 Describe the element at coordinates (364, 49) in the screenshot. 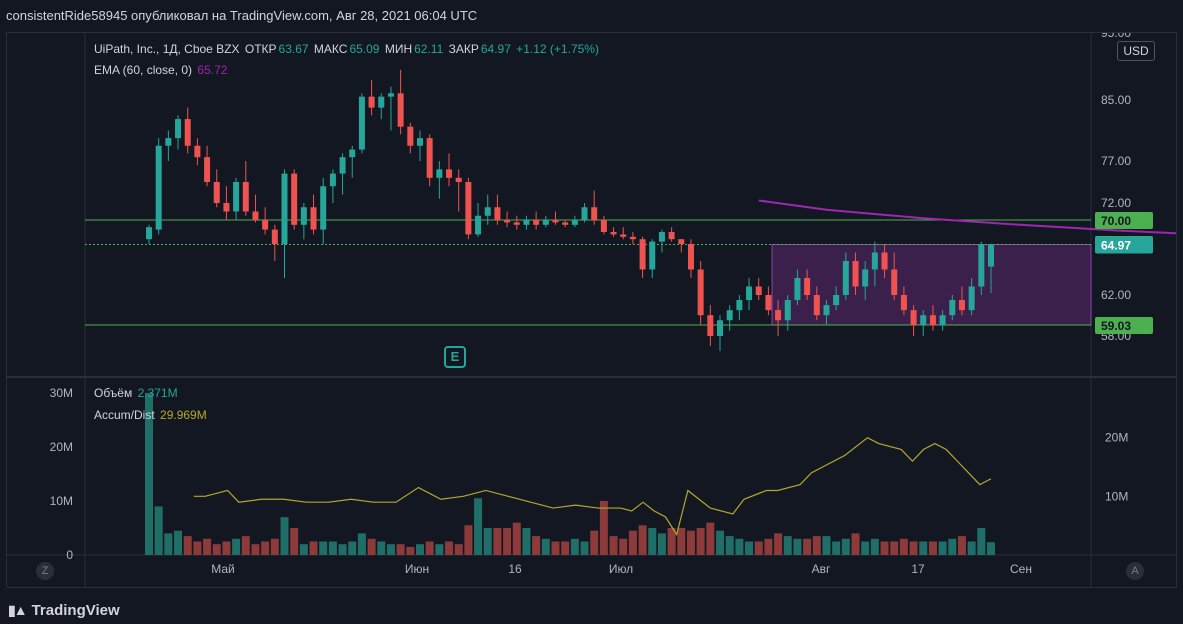

I see `high-value: 65.09` at that location.